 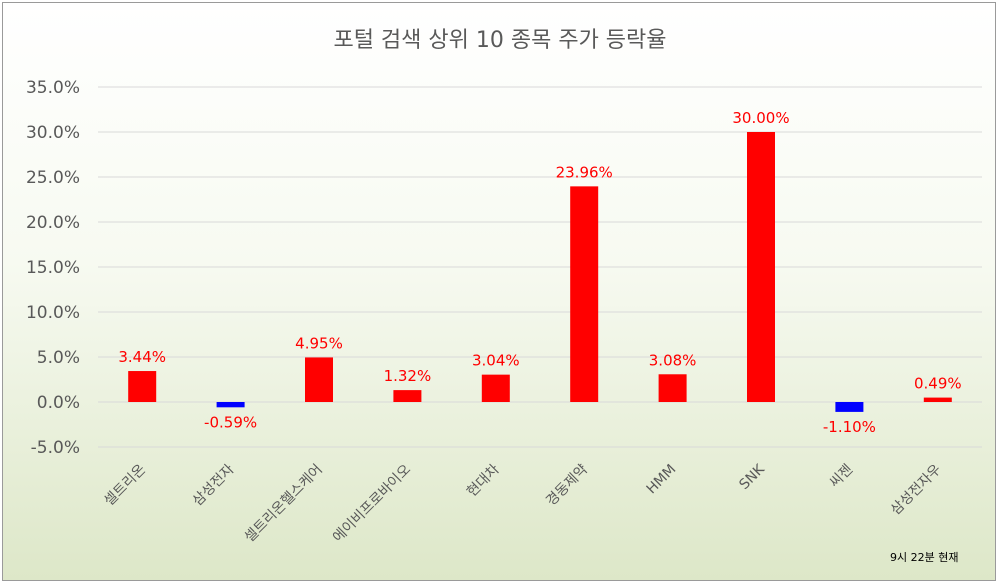 I want to click on x-category-label: 현대차, so click(x=483, y=480).